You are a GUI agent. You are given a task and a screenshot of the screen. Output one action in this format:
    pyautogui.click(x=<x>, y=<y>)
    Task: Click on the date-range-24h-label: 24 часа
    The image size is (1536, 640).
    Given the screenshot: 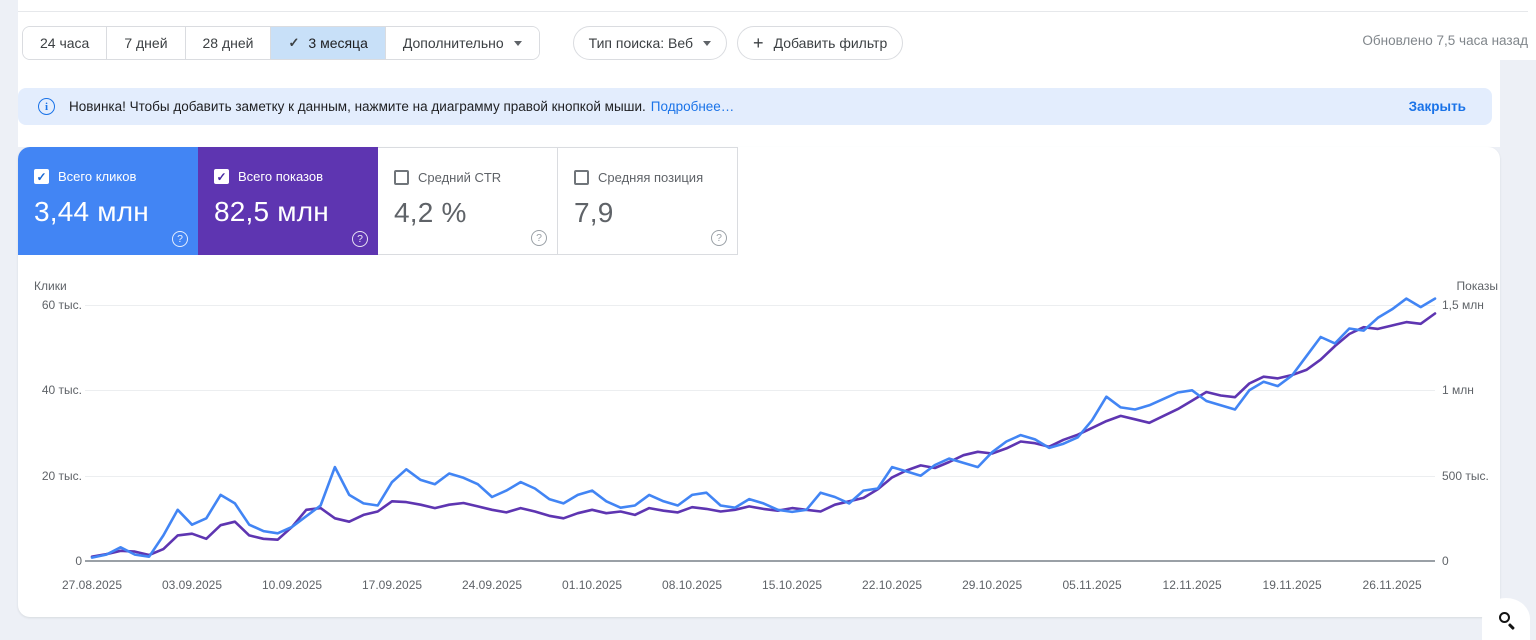 What is the action you would take?
    pyautogui.click(x=65, y=43)
    